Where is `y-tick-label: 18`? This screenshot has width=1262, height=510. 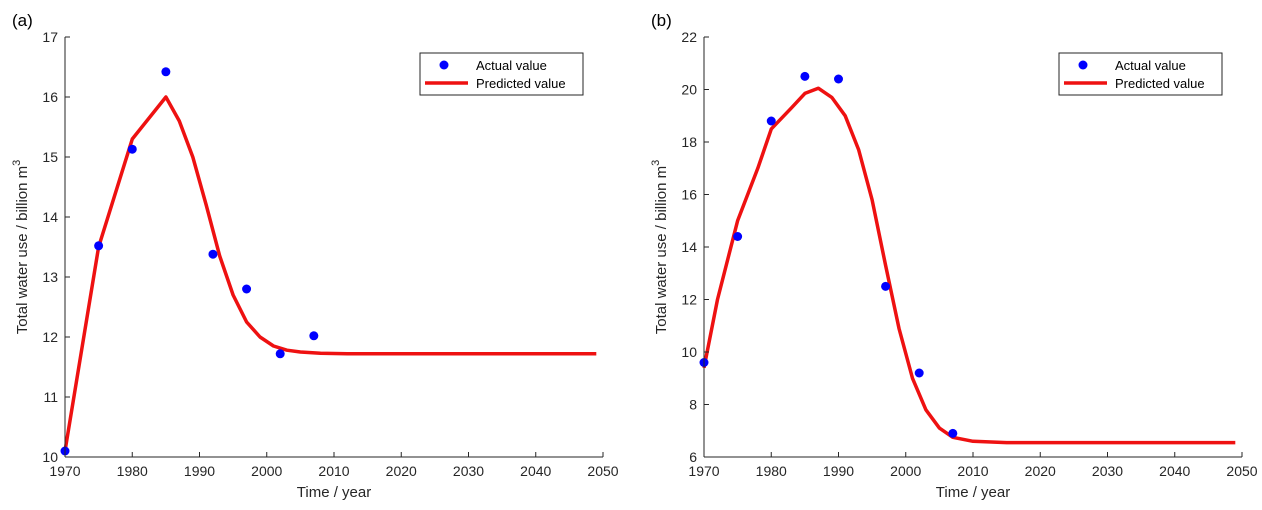
y-tick-label: 18 is located at coordinates (689, 142).